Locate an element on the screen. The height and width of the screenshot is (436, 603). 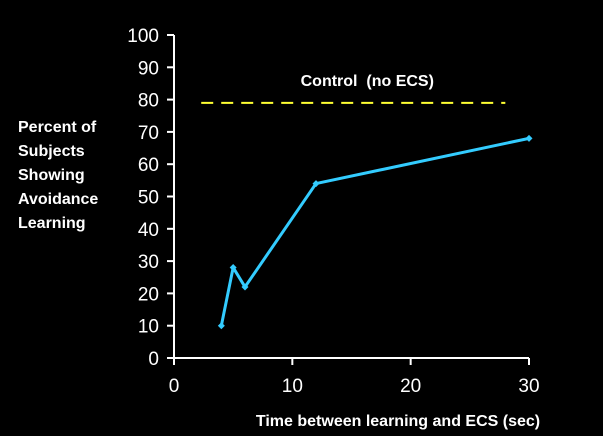
x-tick-label: 0 is located at coordinates (174, 386).